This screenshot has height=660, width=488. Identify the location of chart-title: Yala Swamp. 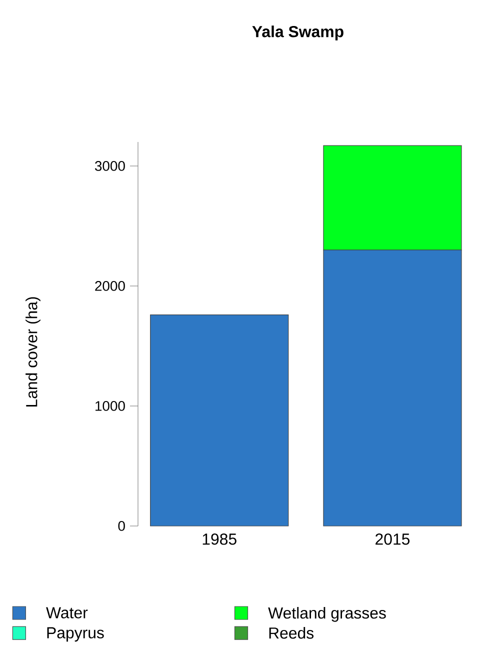
(298, 33).